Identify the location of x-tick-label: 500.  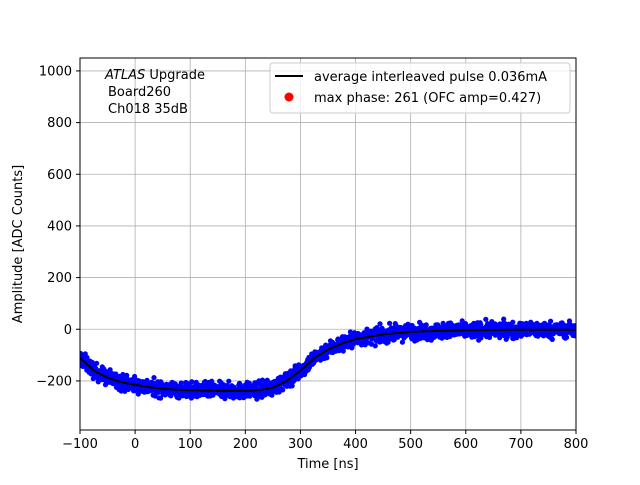
(410, 444).